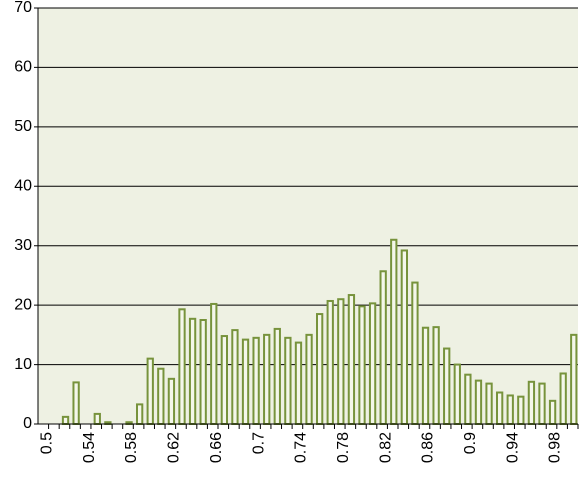 This screenshot has width=581, height=479. Describe the element at coordinates (301, 447) in the screenshot. I see `x-tick-label: 0.74` at that location.